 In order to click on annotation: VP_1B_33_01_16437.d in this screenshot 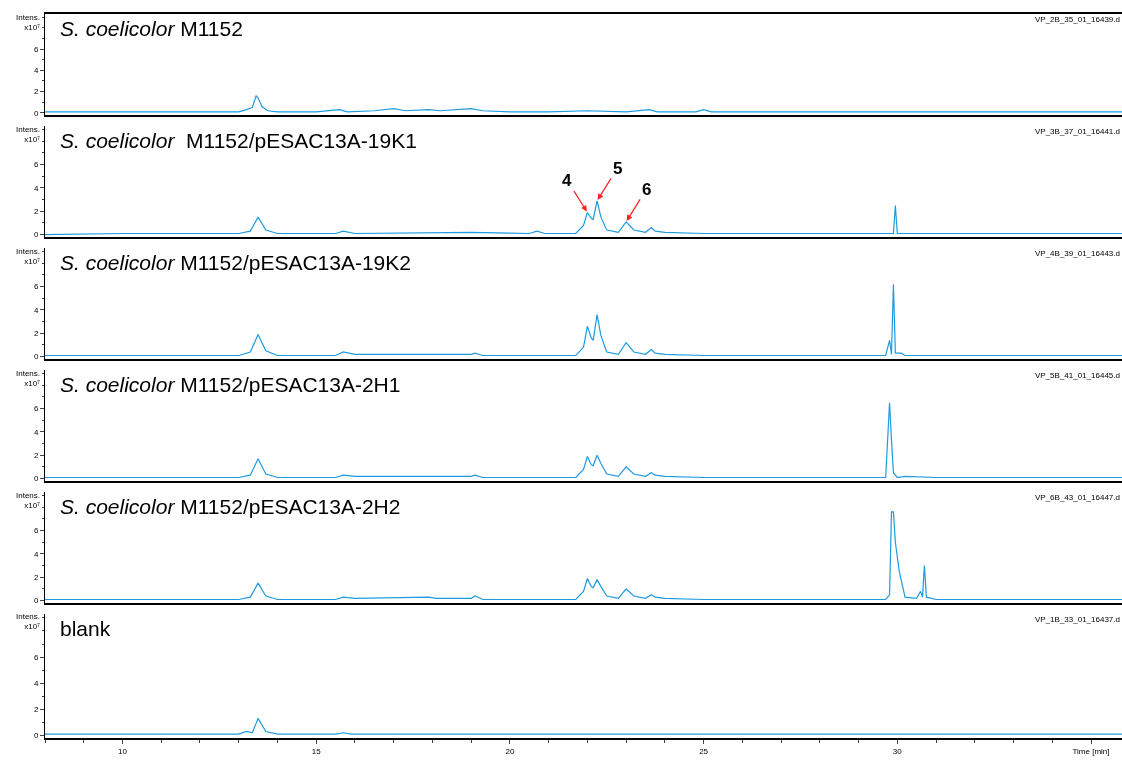, I will do `click(1077, 619)`.